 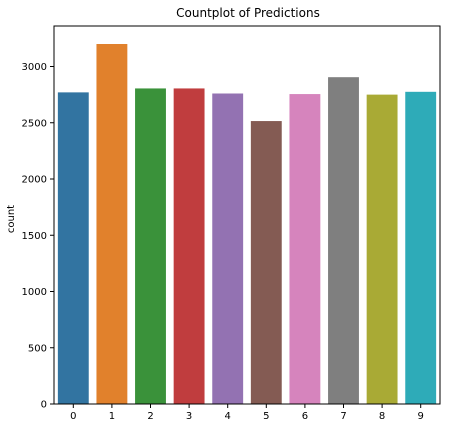 What do you see at coordinates (305, 416) in the screenshot?
I see `x-tick-label: 6` at bounding box center [305, 416].